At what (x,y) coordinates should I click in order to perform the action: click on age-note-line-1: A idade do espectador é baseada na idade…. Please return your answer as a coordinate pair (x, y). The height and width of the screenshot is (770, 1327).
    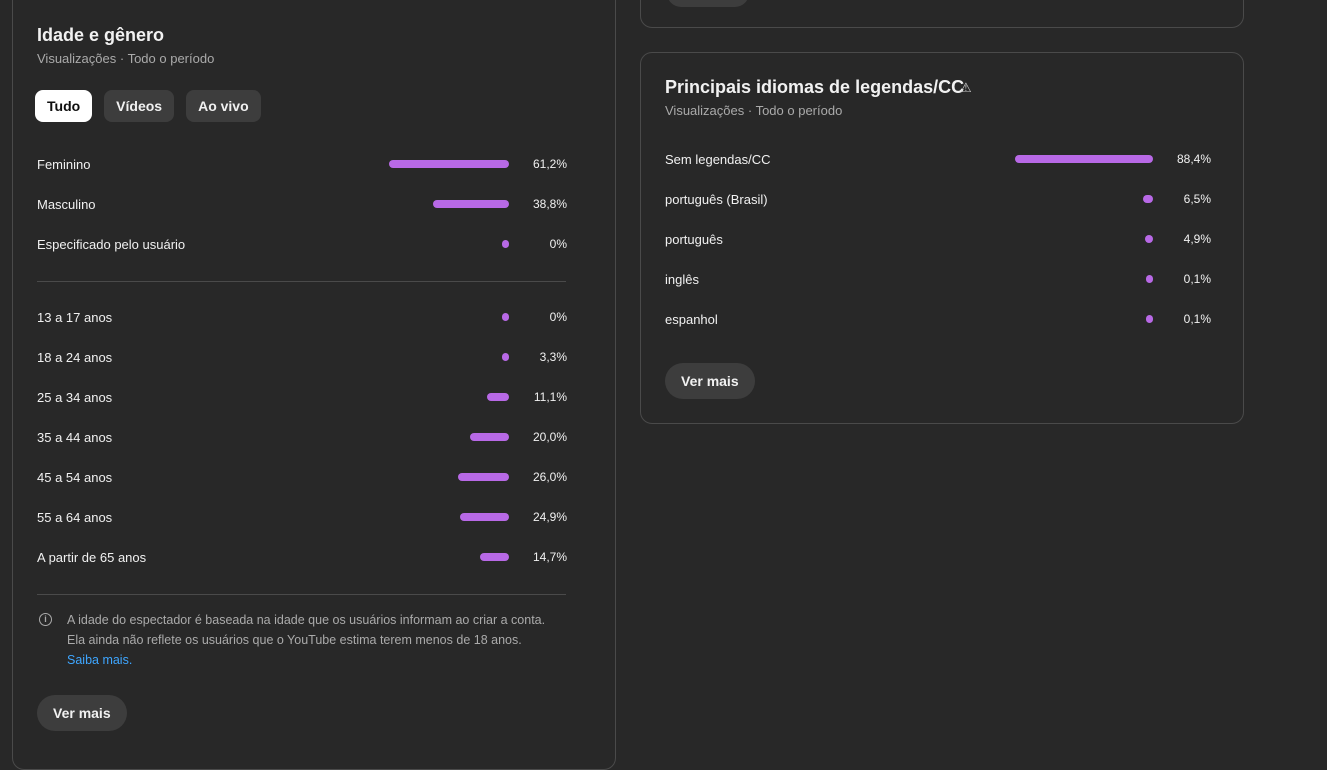
    Looking at the image, I should click on (306, 620).